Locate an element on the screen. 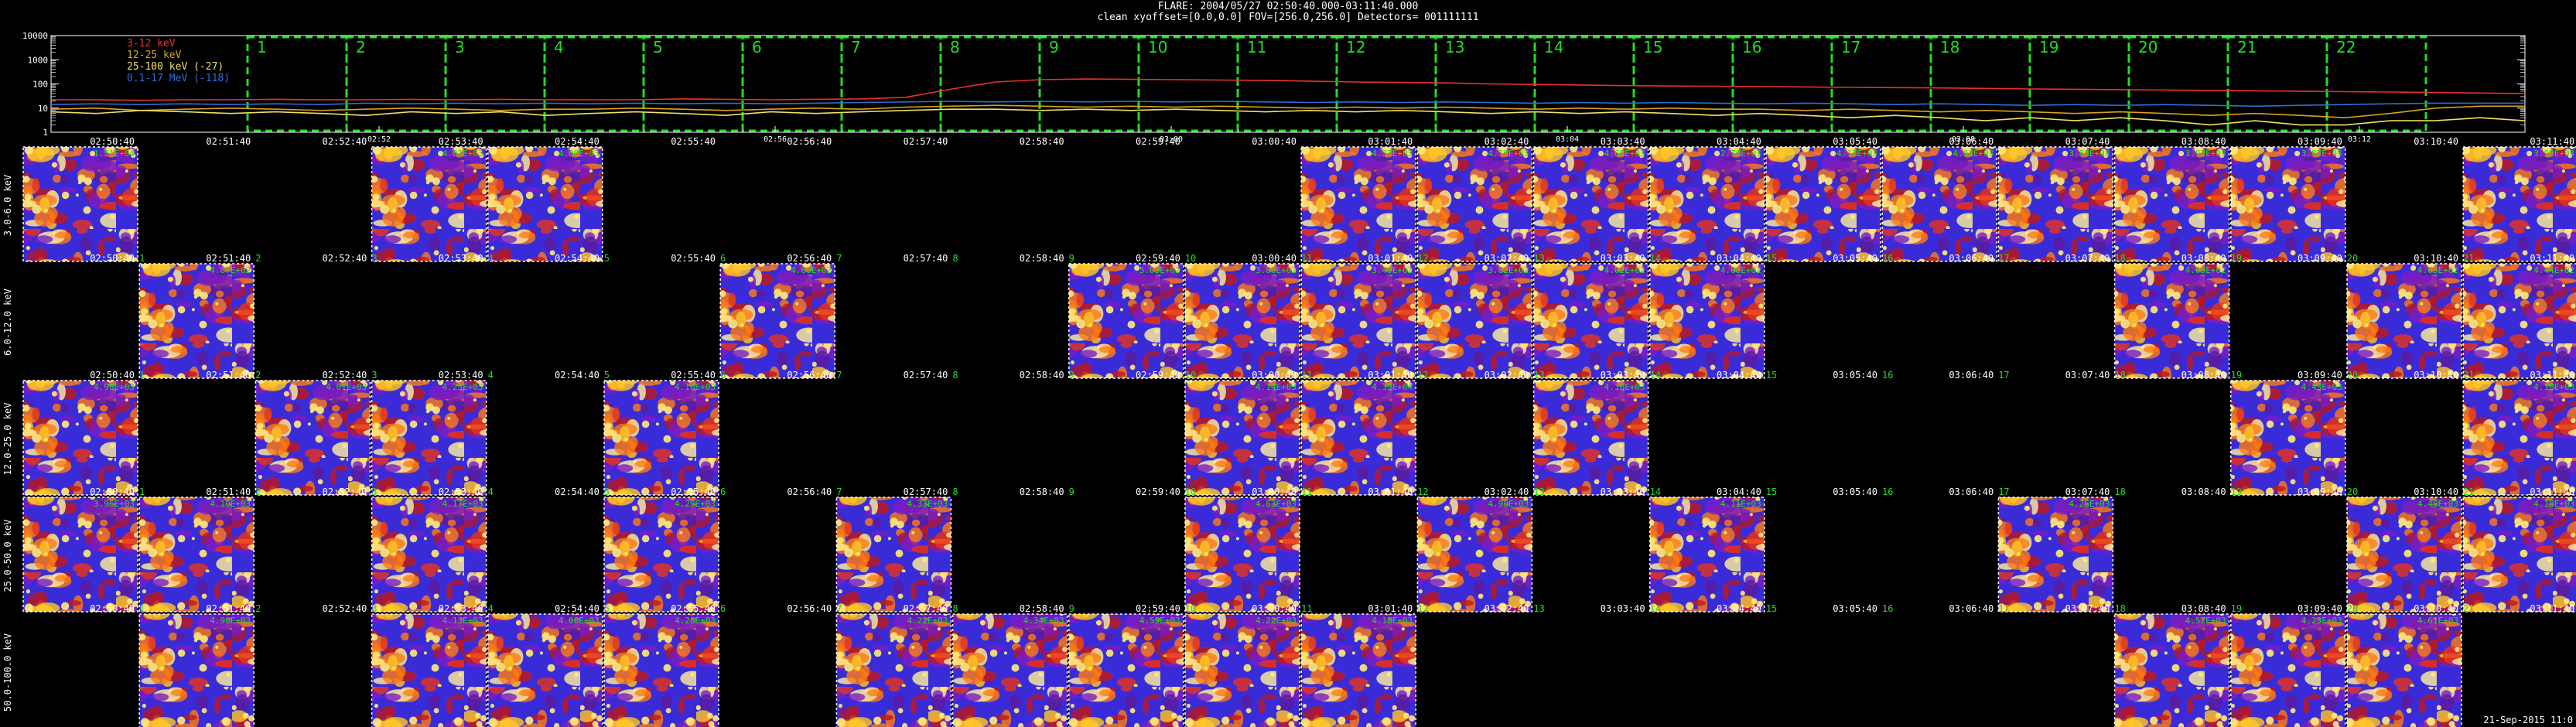  peak-value-label: 4.22E+03 is located at coordinates (927, 621).